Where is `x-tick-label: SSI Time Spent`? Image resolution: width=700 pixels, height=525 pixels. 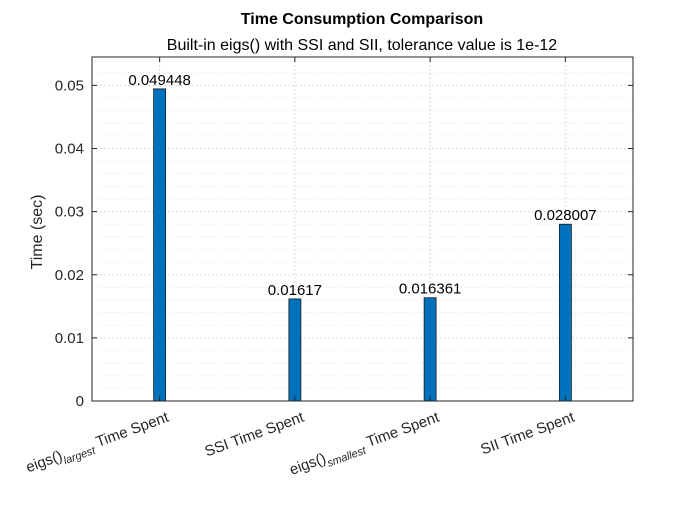 x-tick-label: SSI Time Spent is located at coordinates (254, 435).